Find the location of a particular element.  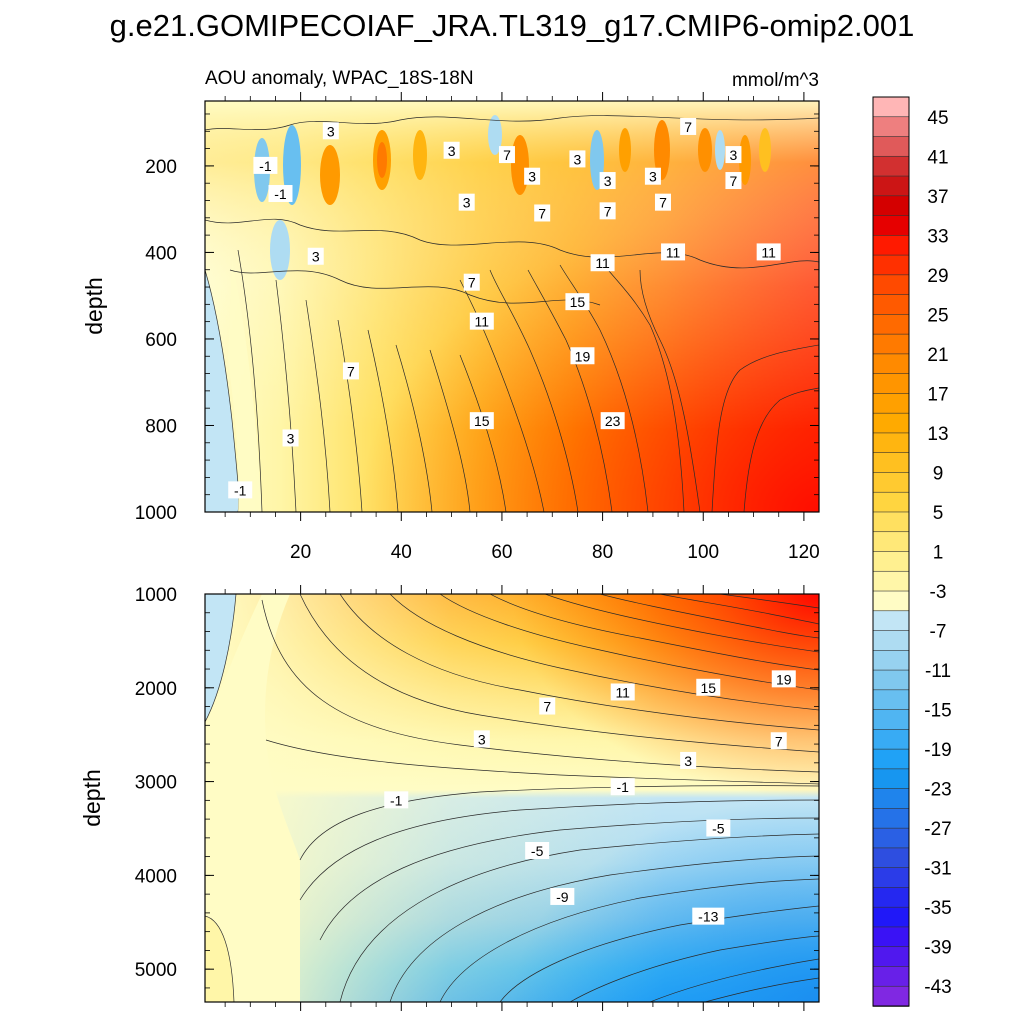

contour-label: 19 is located at coordinates (784, 679).